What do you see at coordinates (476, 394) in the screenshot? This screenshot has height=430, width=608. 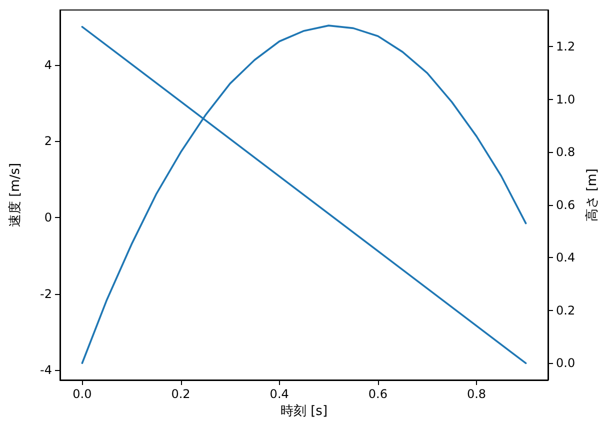 I see `x-tick-label: 0.8` at bounding box center [476, 394].